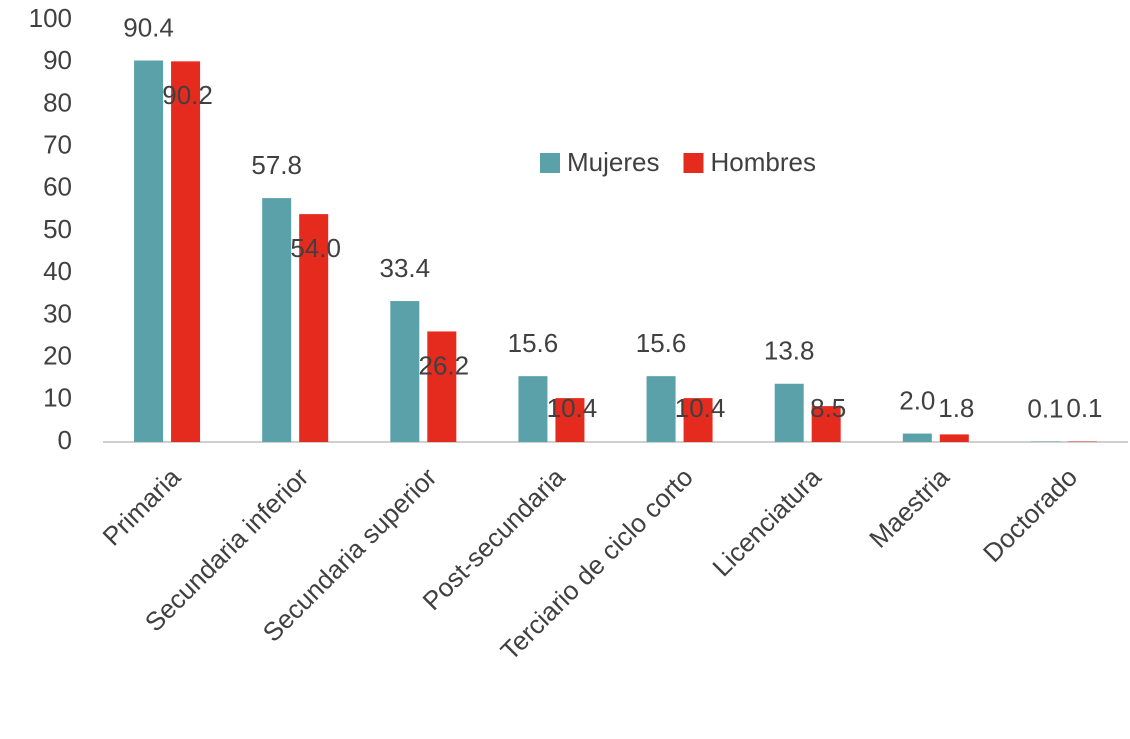  Describe the element at coordinates (828, 408) in the screenshot. I see `data-label: 8.5` at that location.